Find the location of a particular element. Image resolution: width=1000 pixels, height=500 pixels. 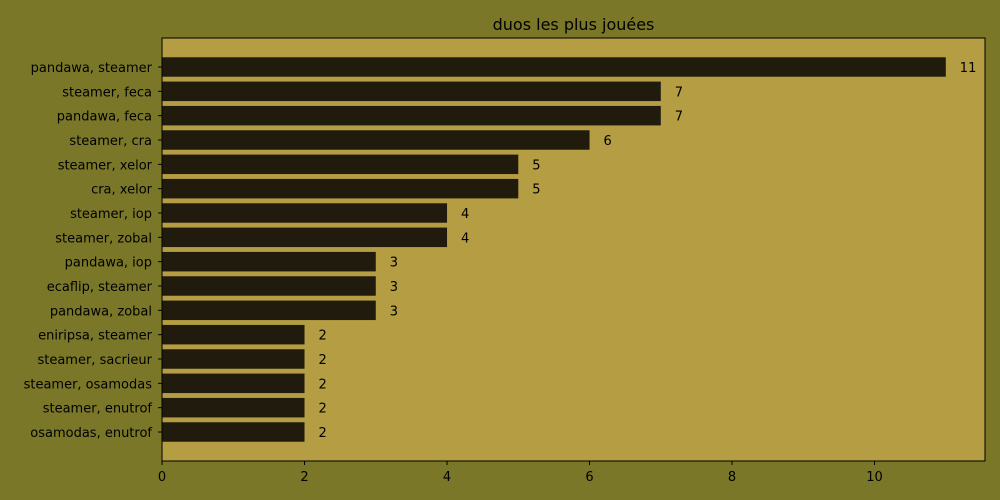

y-tick-label: steamer, sacrieur is located at coordinates (94, 360).